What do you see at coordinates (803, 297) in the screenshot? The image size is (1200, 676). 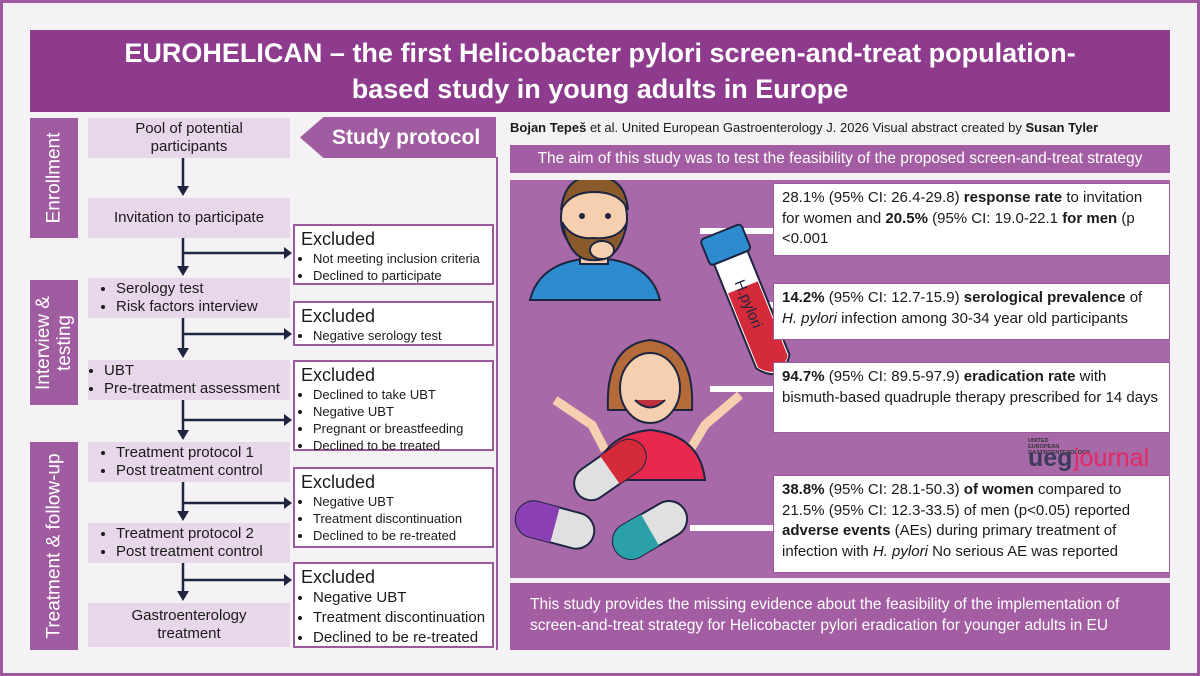 I see `text: 14.2%` at bounding box center [803, 297].